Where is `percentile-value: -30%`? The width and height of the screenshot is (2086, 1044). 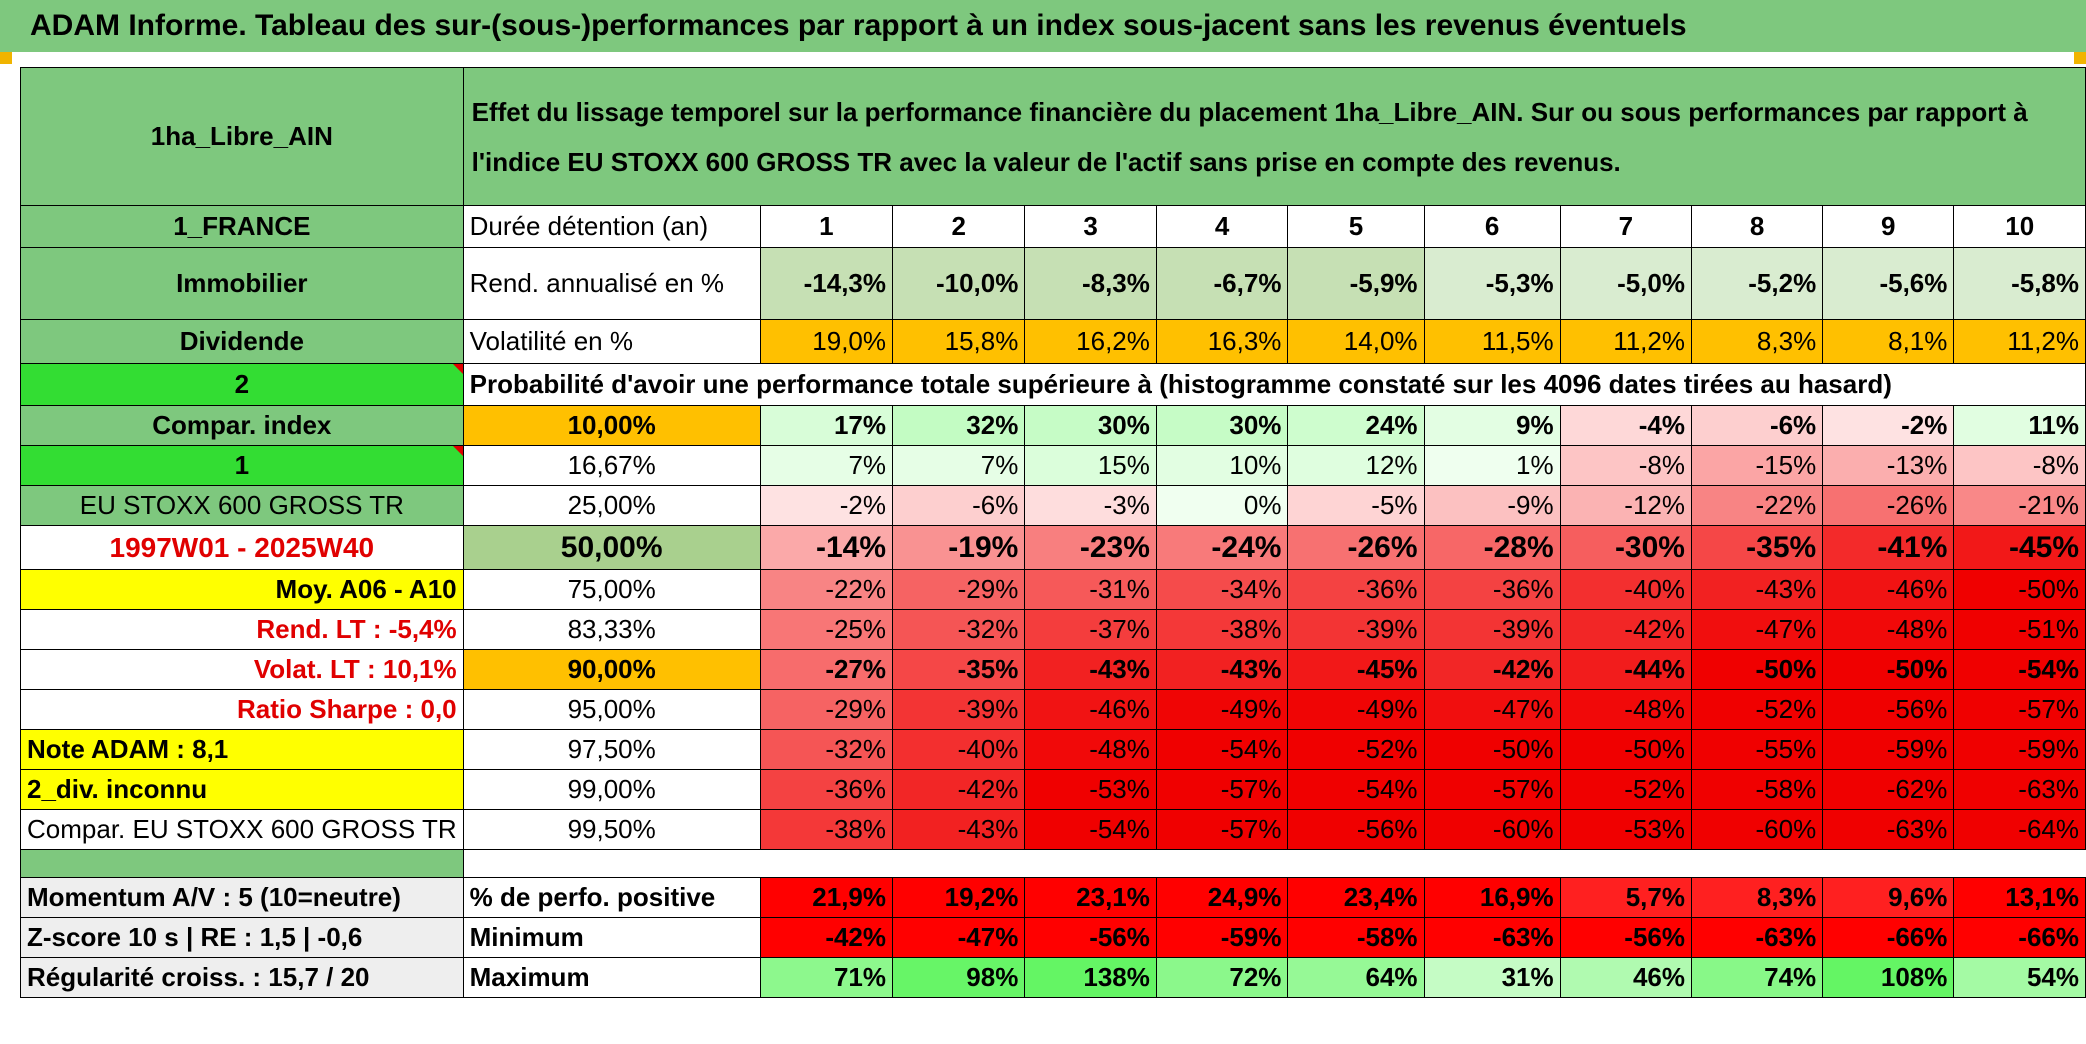
percentile-value: -30% is located at coordinates (1625, 547).